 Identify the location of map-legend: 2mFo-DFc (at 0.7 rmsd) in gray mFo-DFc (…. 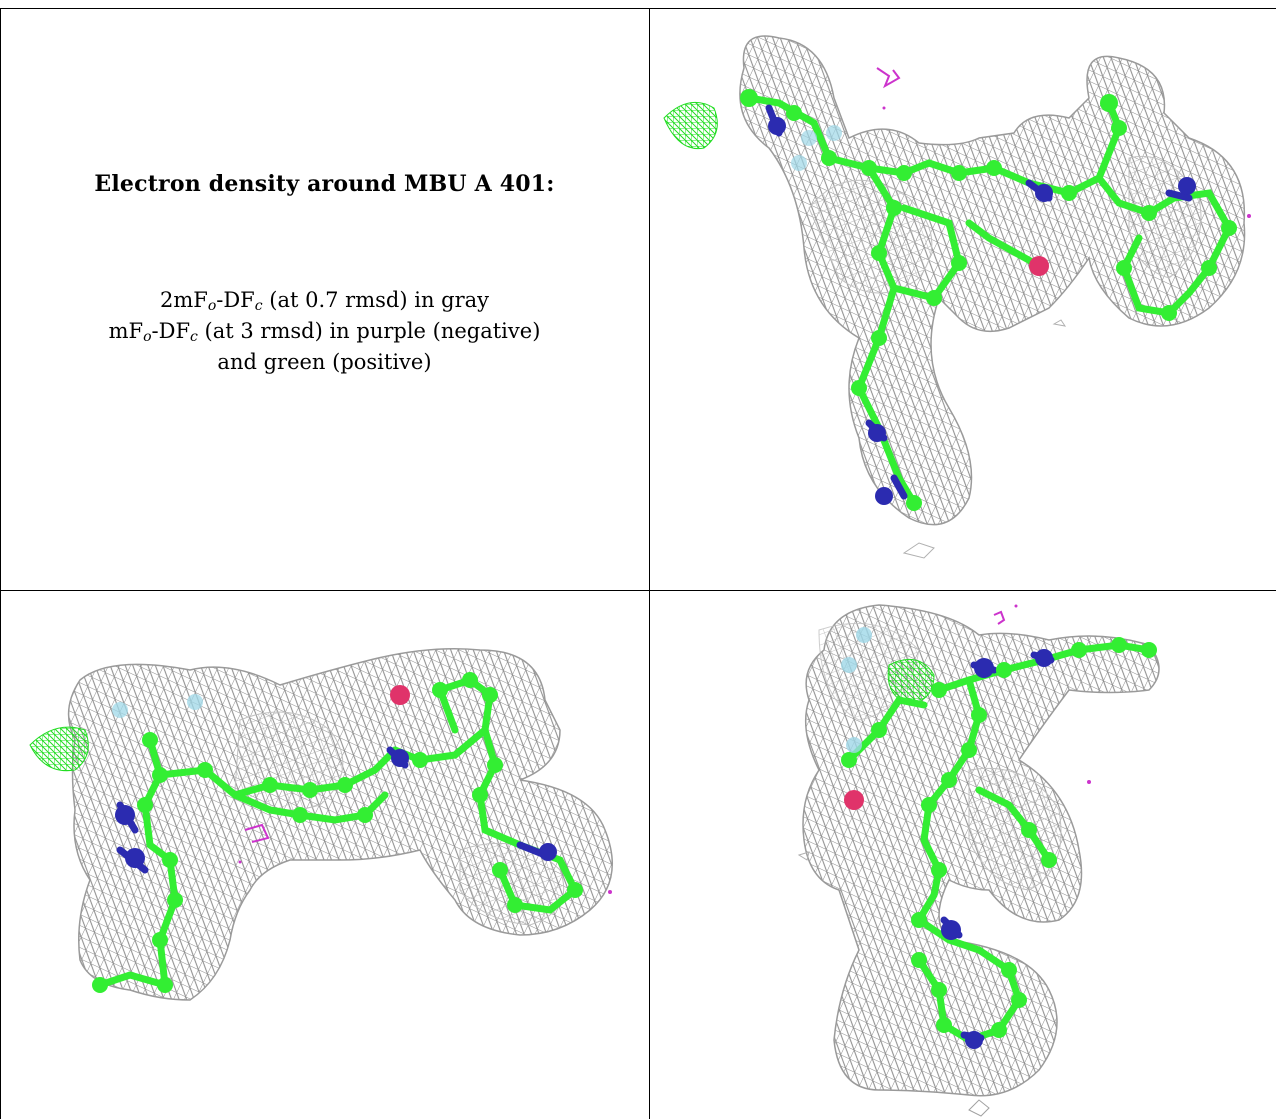
(325, 331).